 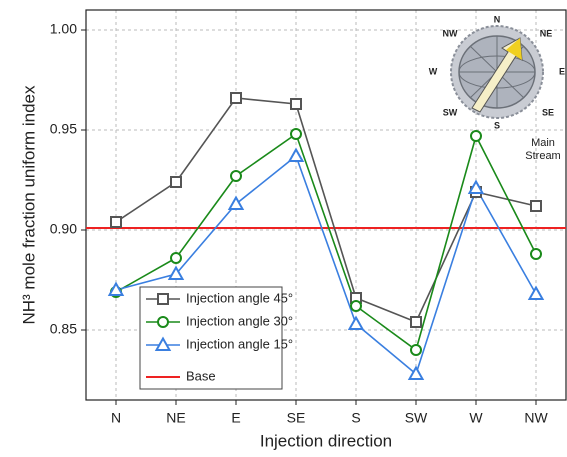 What do you see at coordinates (239, 320) in the screenshot?
I see `legend-label: Injection angle 30°` at bounding box center [239, 320].